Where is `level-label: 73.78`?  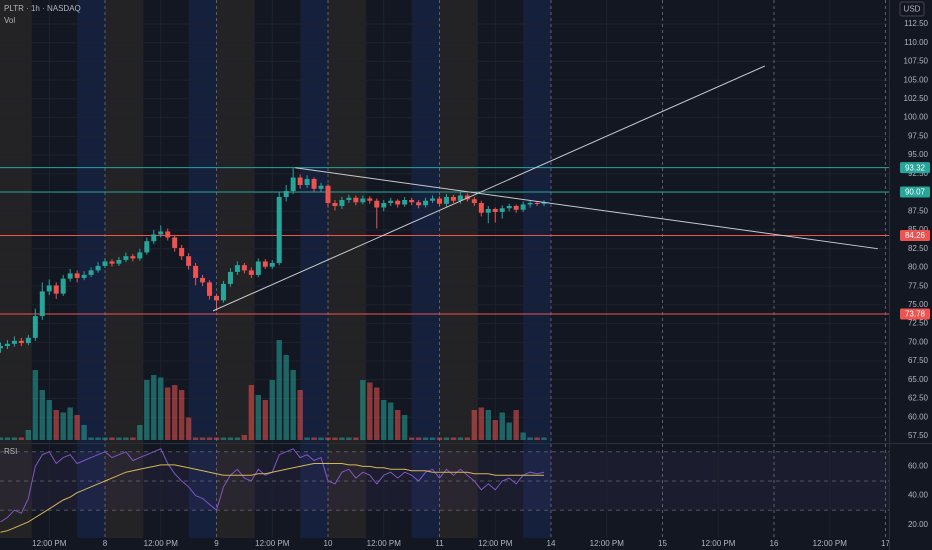 level-label: 73.78 is located at coordinates (915, 314).